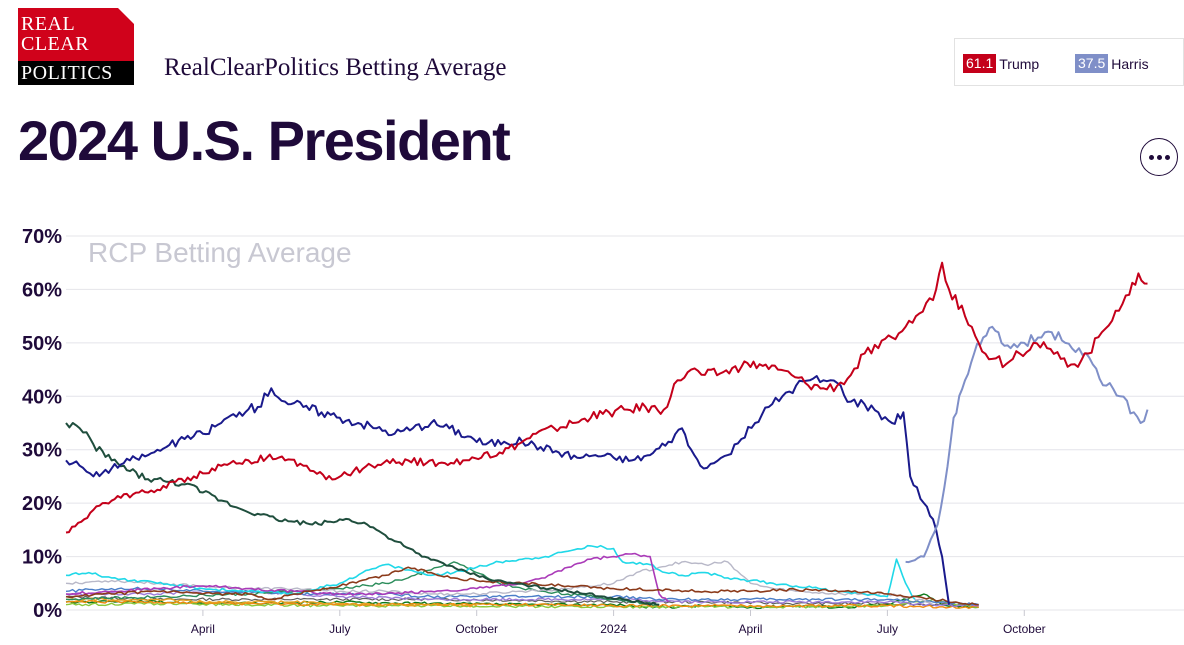 The height and width of the screenshot is (645, 1184). I want to click on series-line-harris, so click(1027, 444).